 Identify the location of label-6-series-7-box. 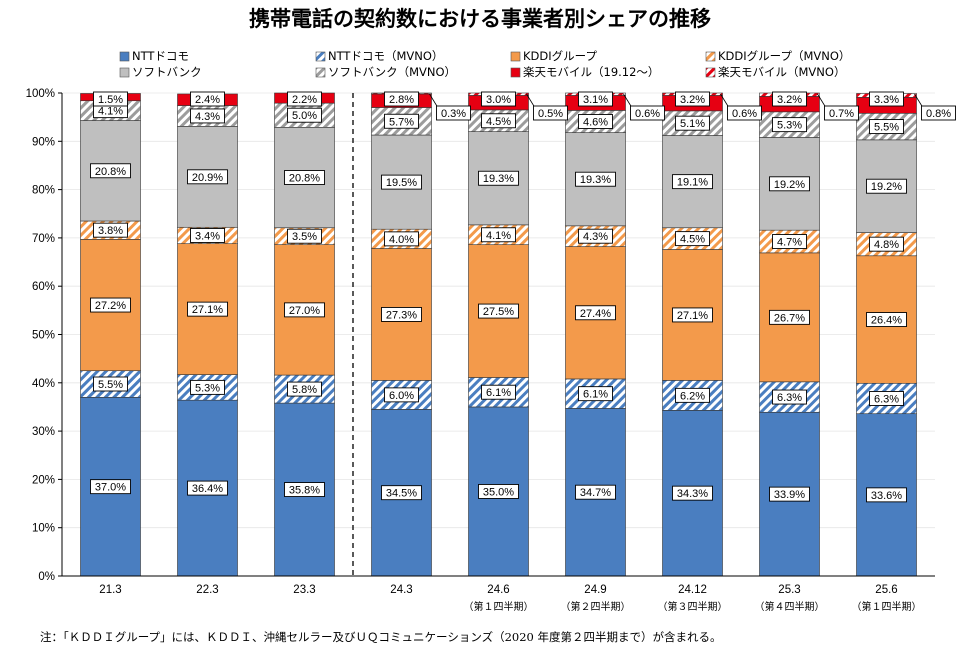
(744, 113).